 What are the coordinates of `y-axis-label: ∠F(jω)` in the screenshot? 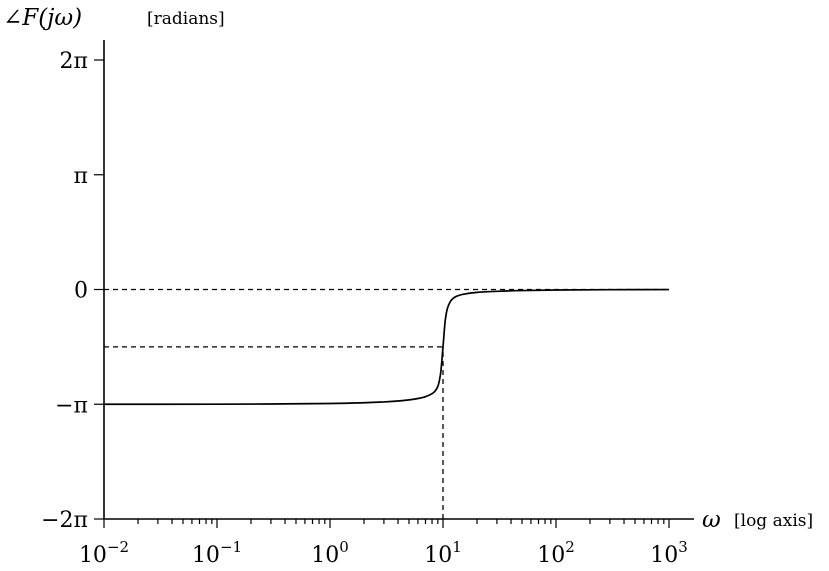 It's located at (42, 18).